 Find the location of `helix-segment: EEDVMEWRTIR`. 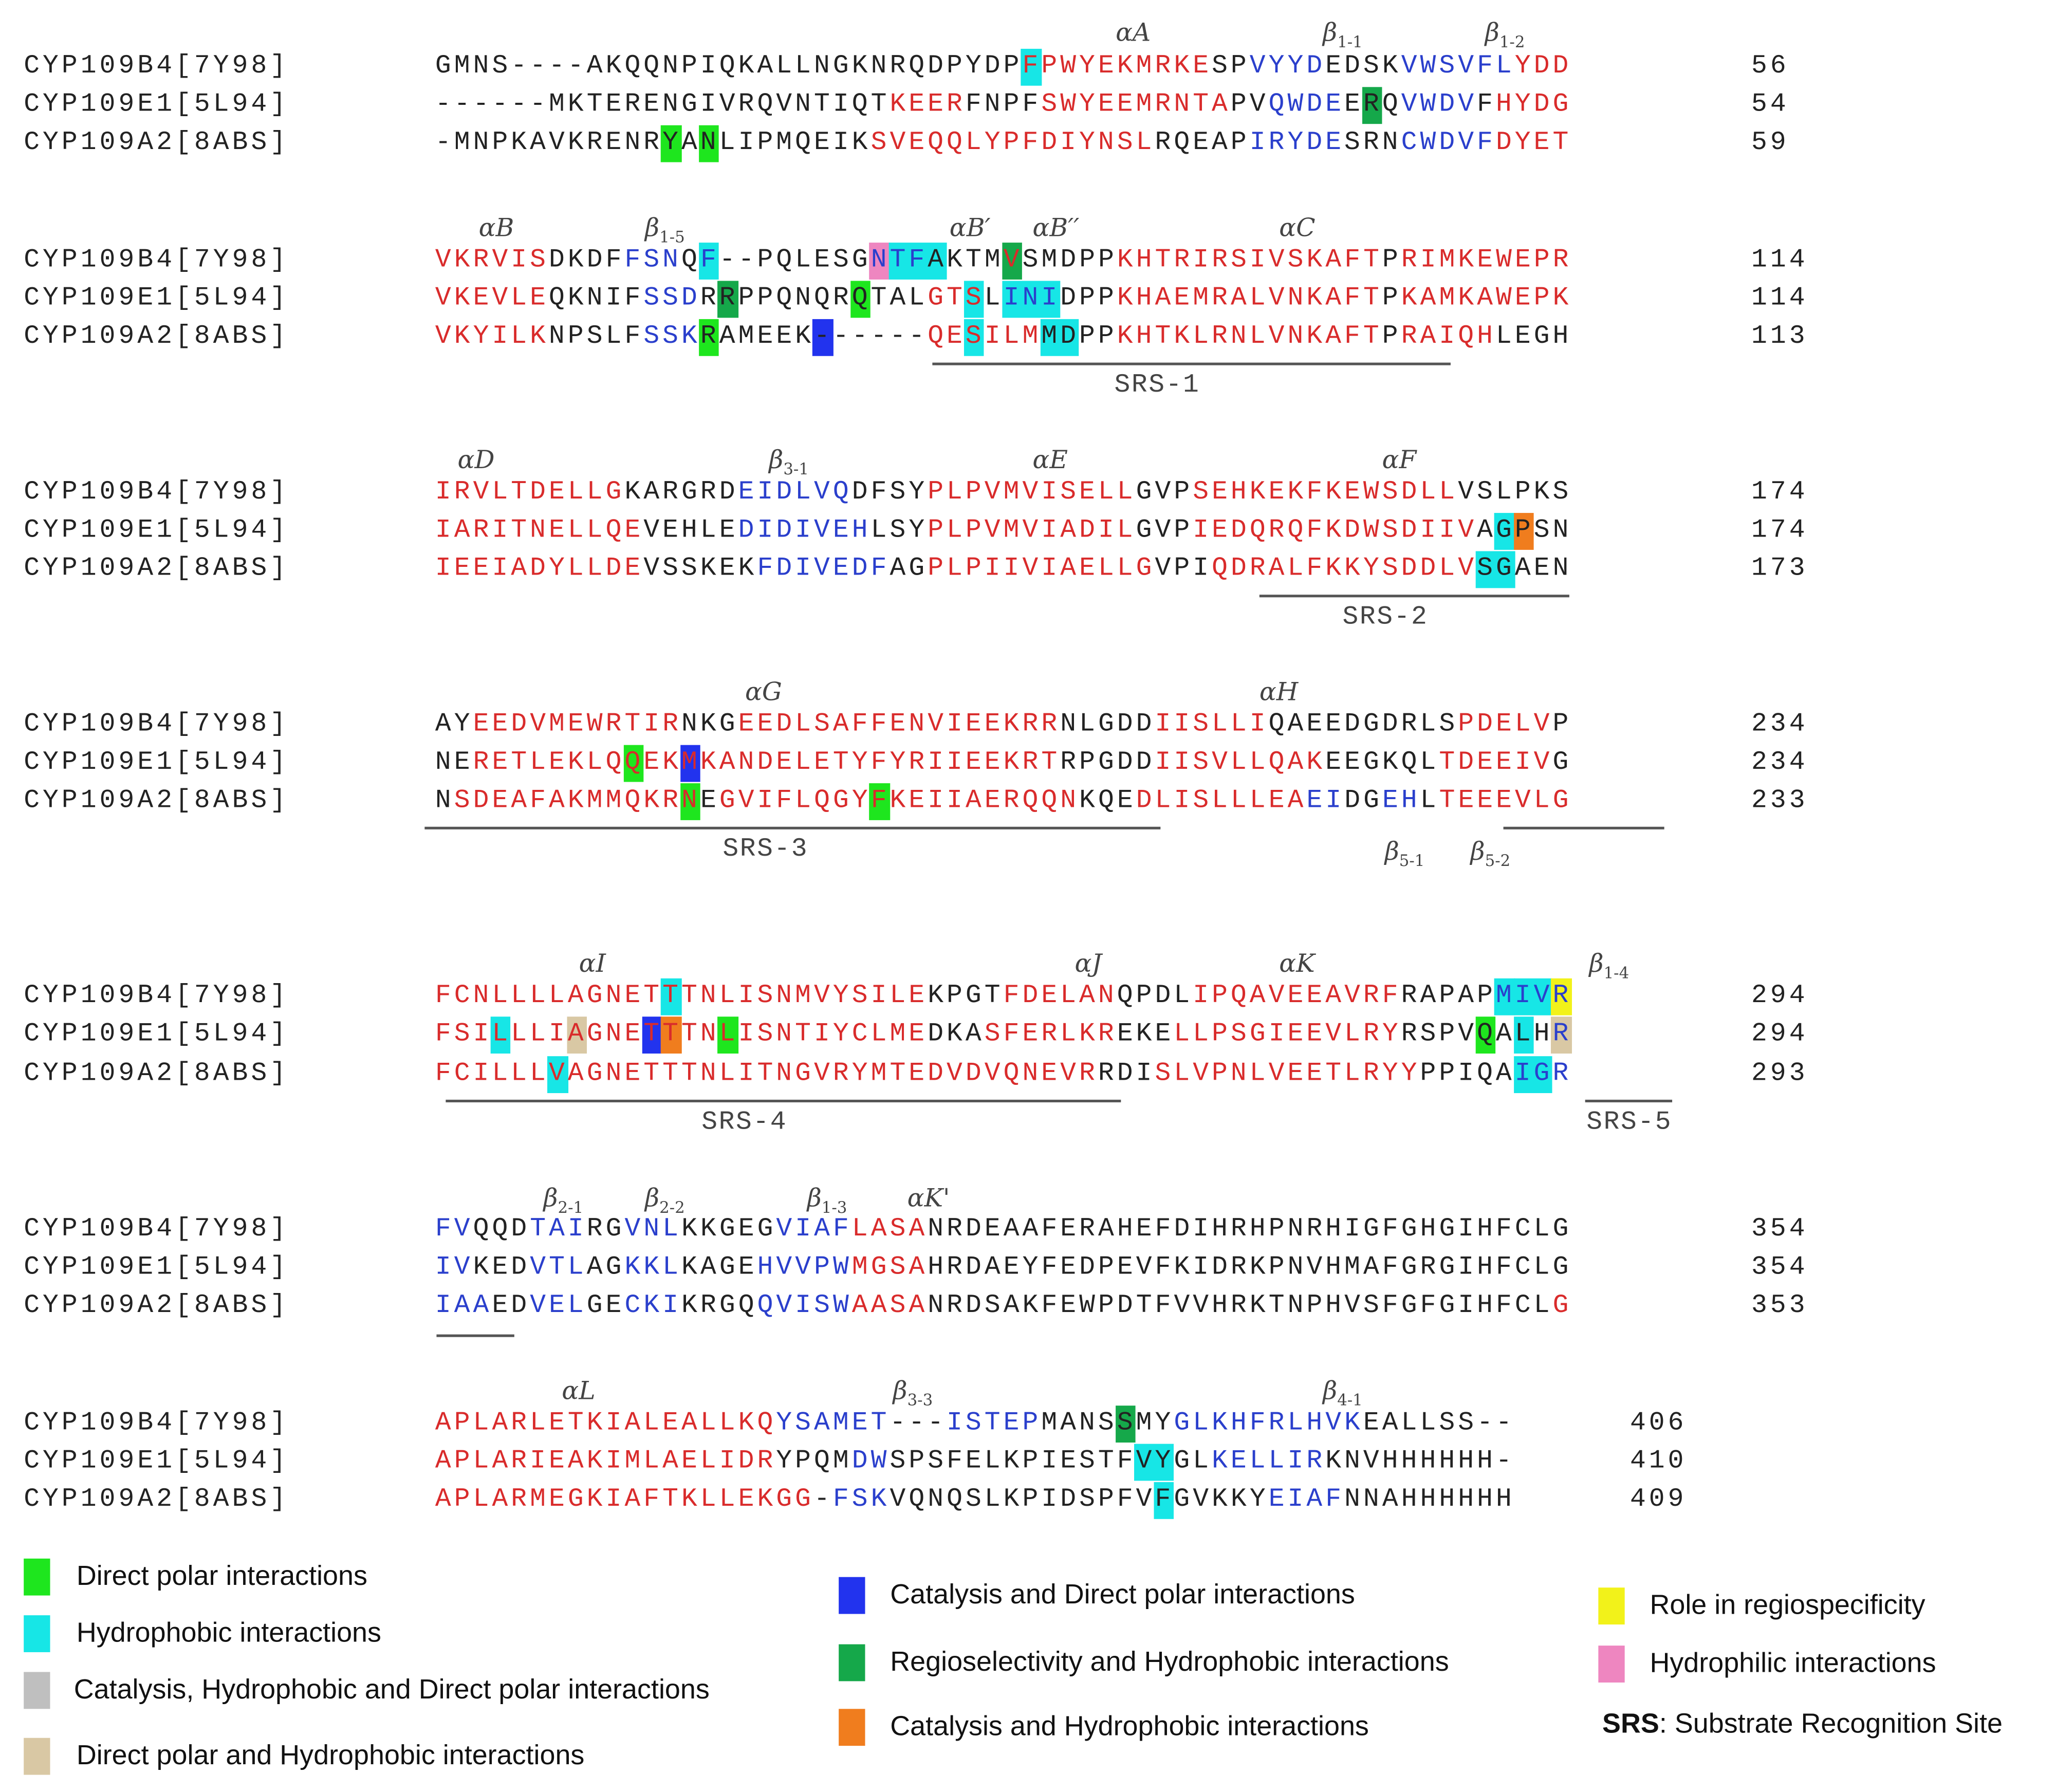

helix-segment: EEDVMEWRTIR is located at coordinates (577, 725).